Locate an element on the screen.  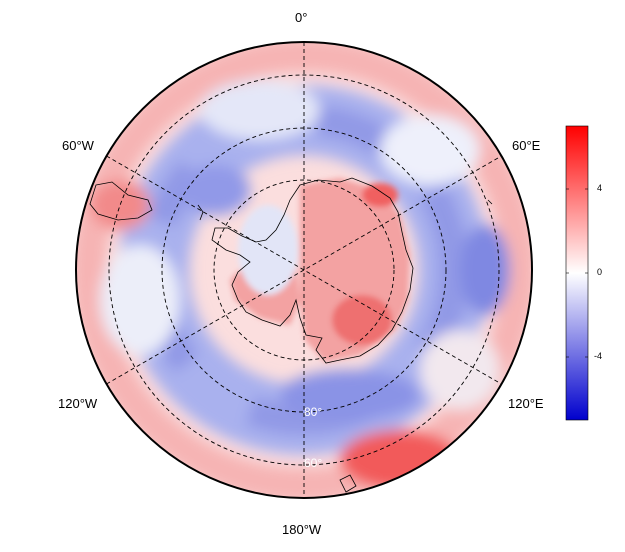
lat-label-80: 80° is located at coordinates (313, 412).